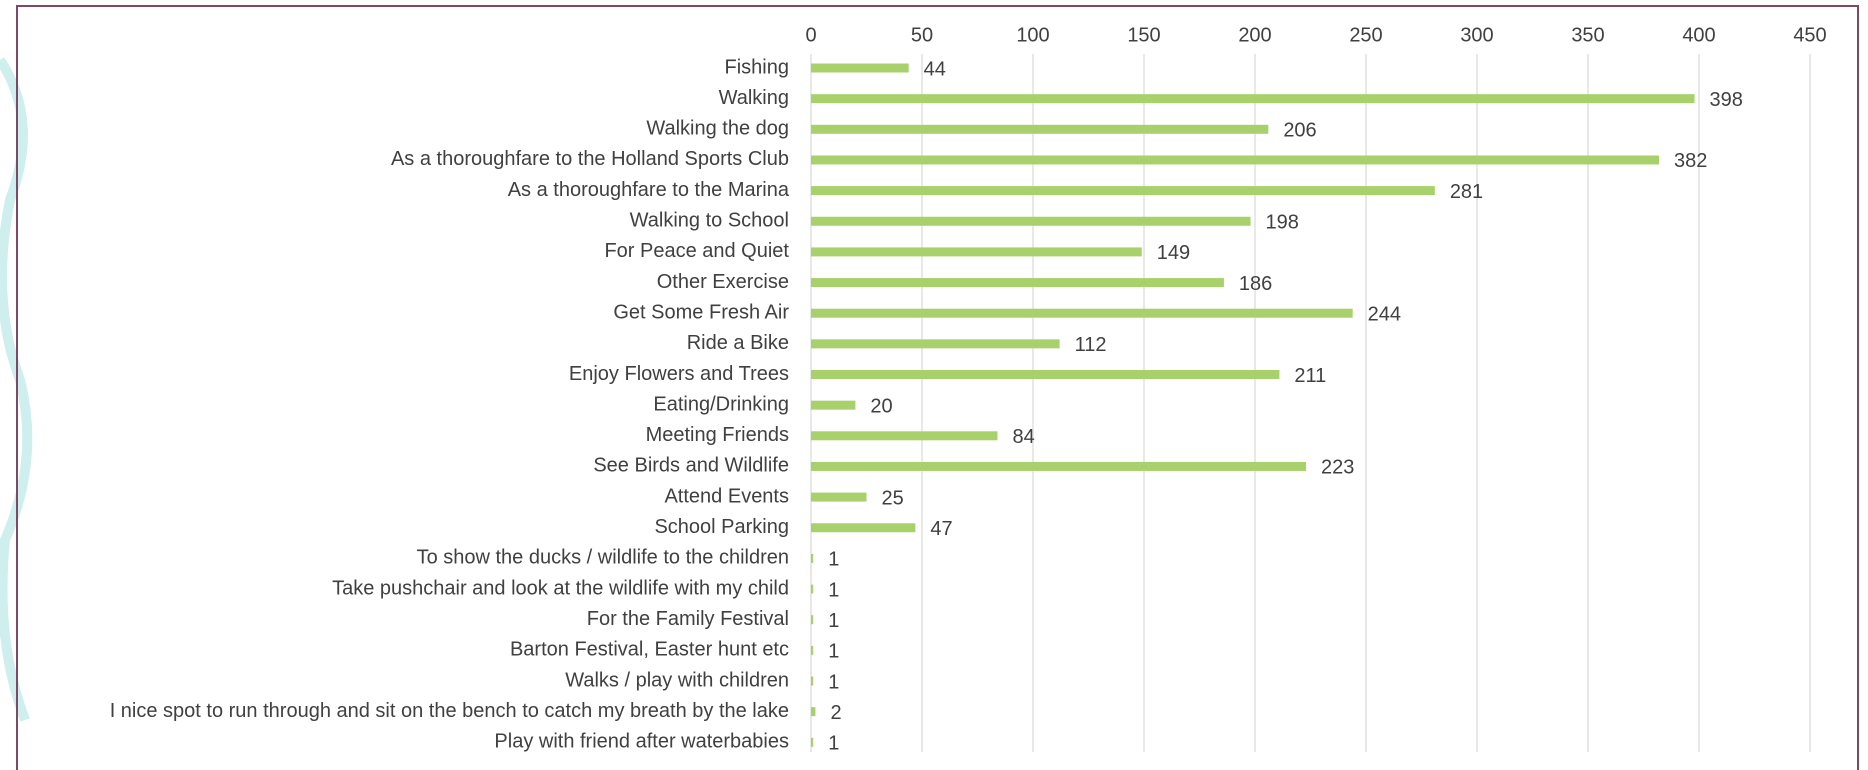 The width and height of the screenshot is (1868, 770). Describe the element at coordinates (1476, 35) in the screenshot. I see `x-tick-label: 300` at that location.